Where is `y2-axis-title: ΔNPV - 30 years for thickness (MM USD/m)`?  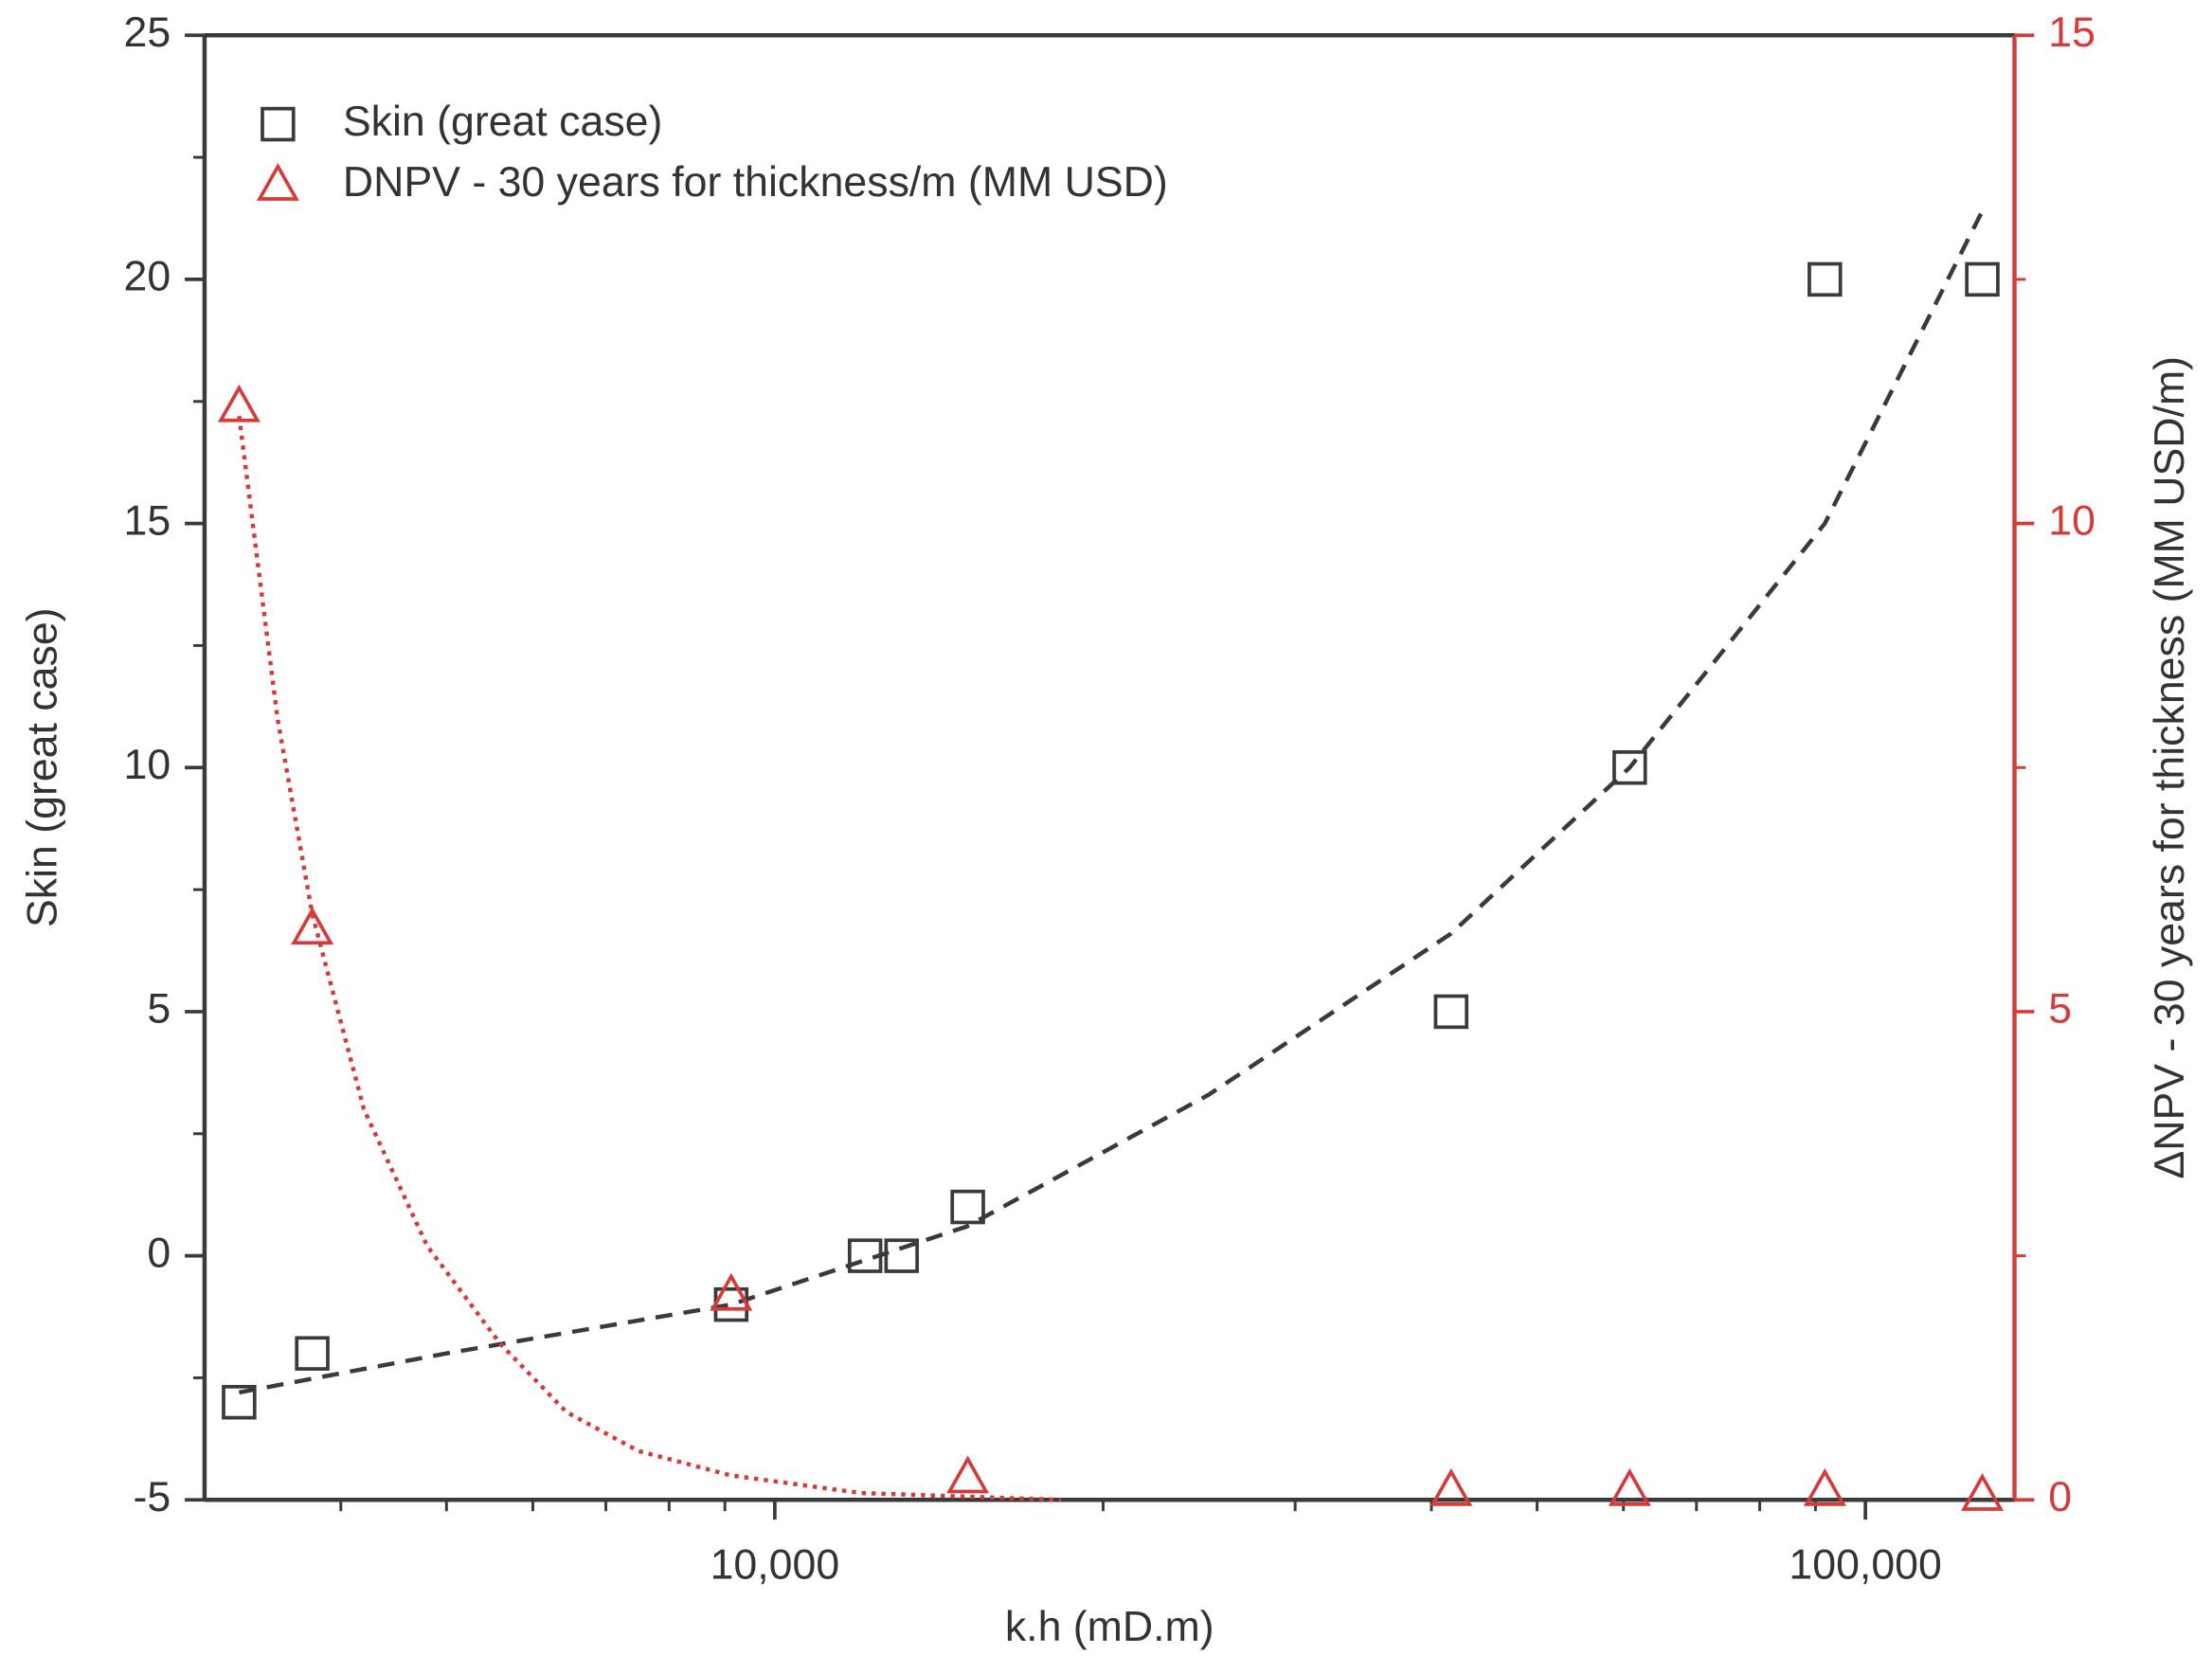 y2-axis-title: ΔNPV - 30 years for thickness (MM USD/m) is located at coordinates (2170, 767).